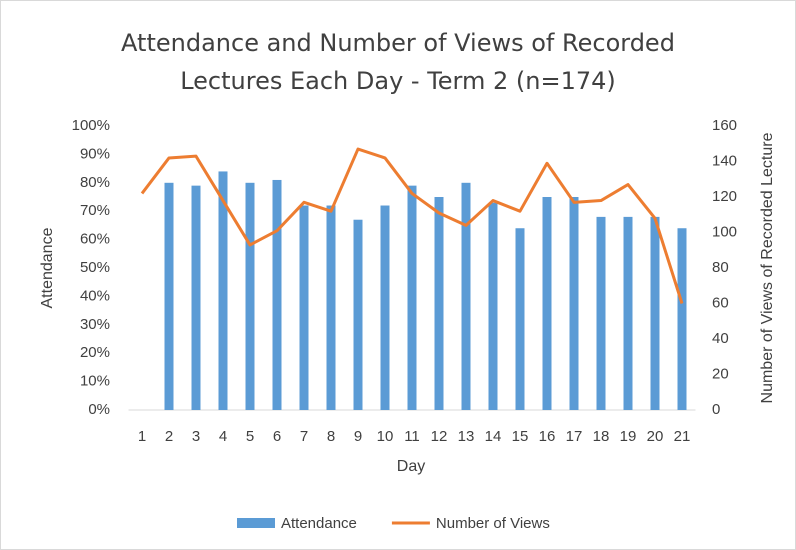 The height and width of the screenshot is (550, 796). Describe the element at coordinates (385, 436) in the screenshot. I see `x-tick-label: 10` at that location.